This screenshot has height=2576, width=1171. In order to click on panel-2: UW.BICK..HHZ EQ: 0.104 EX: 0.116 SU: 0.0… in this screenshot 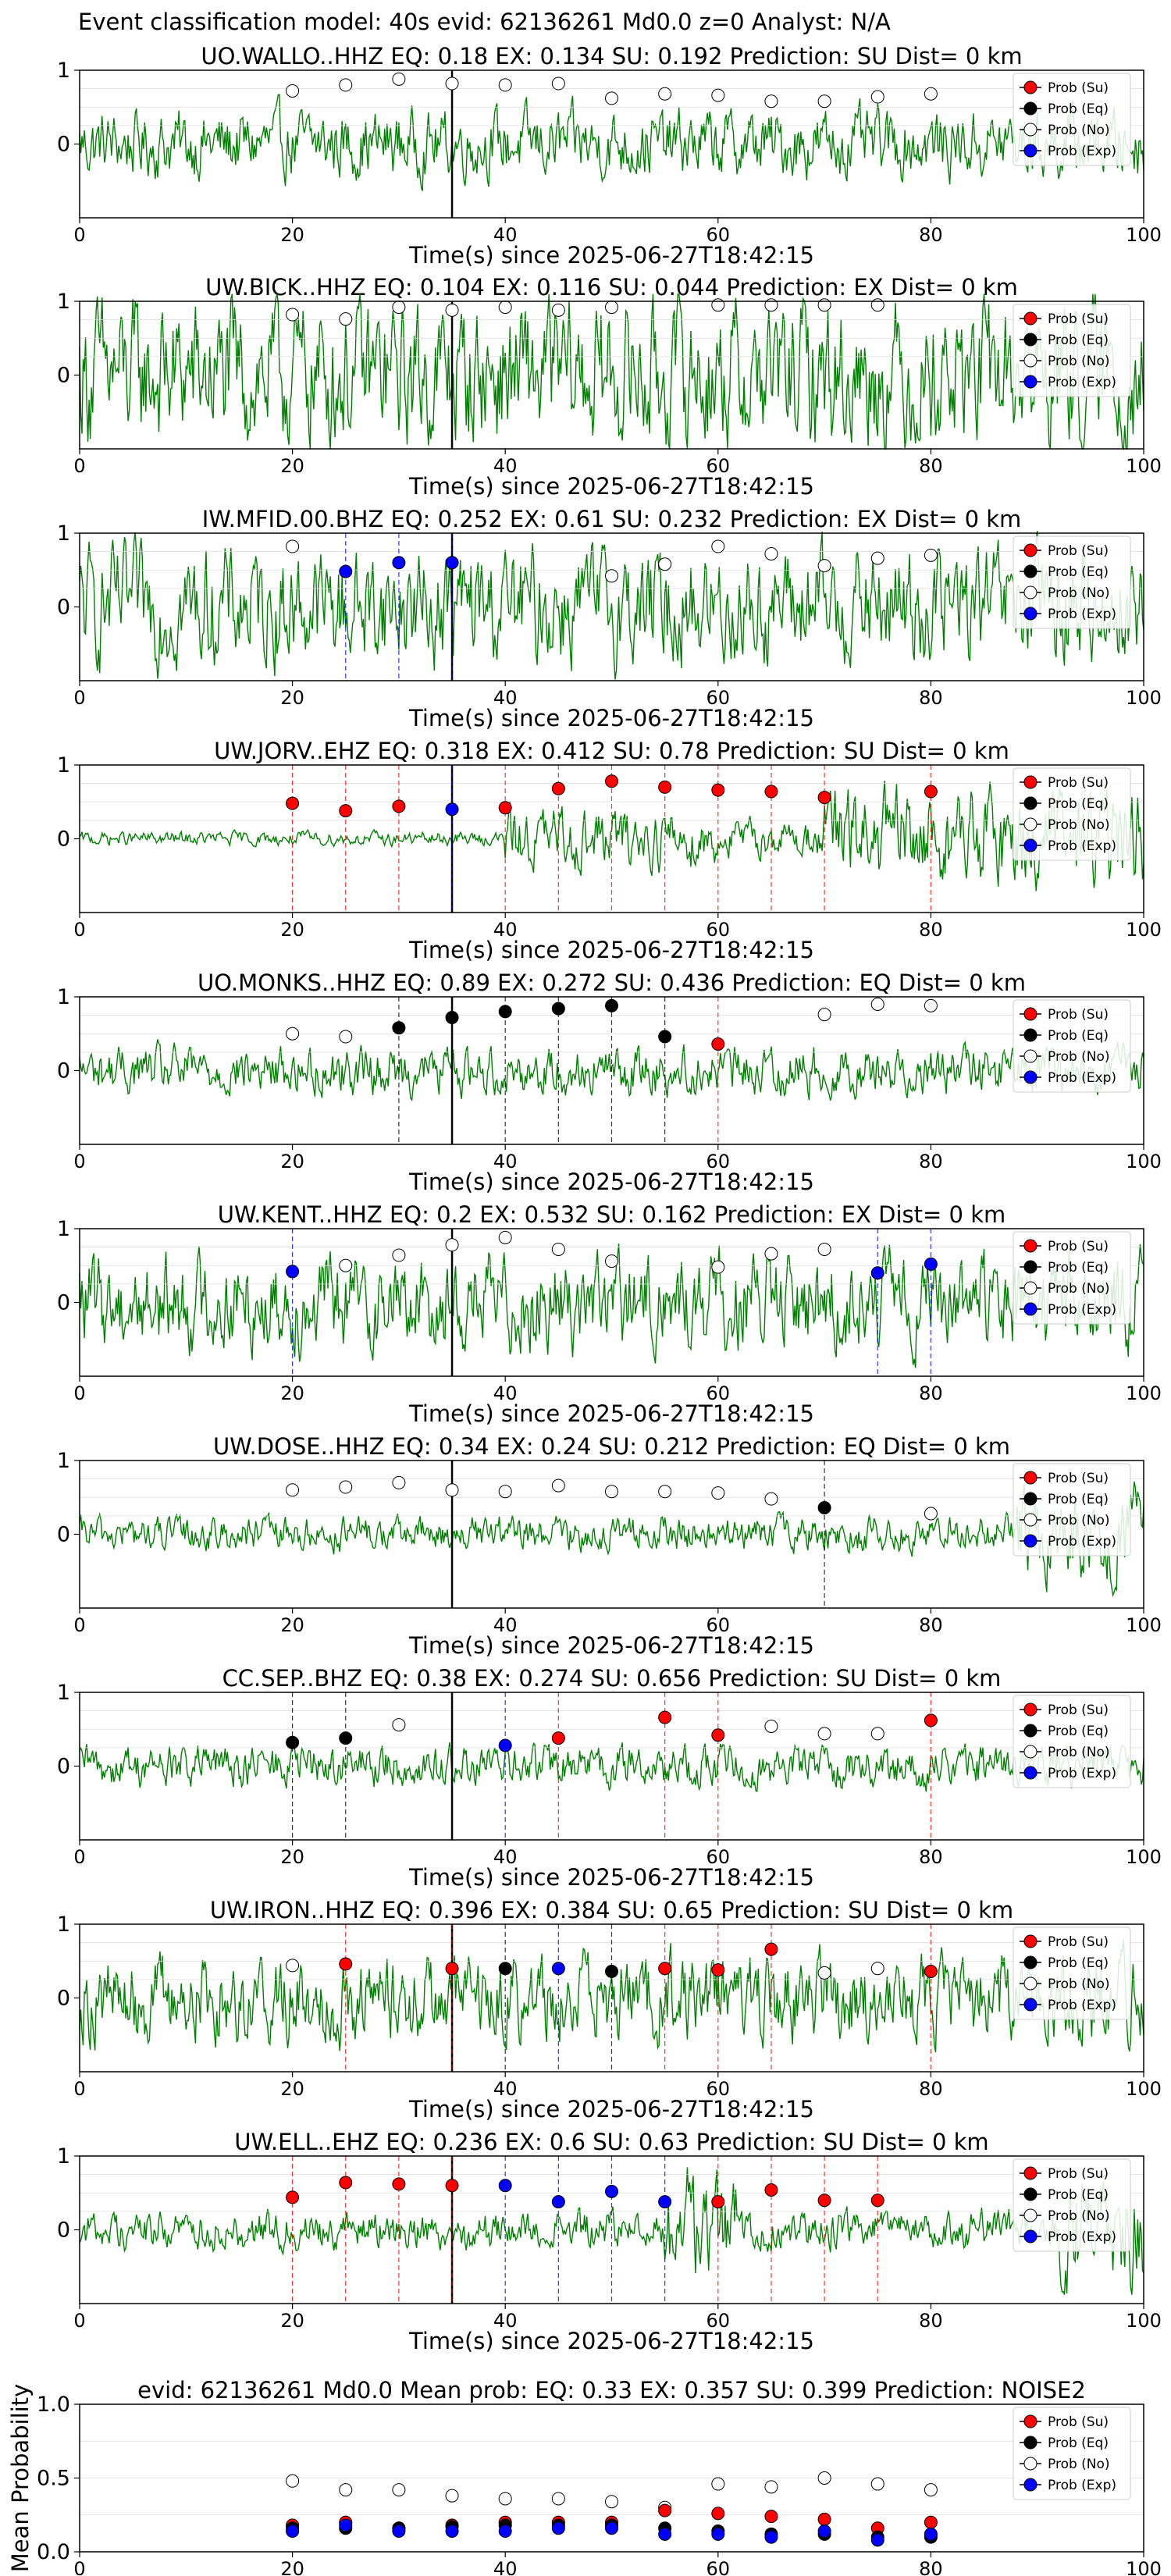, I will do `click(609, 387)`.